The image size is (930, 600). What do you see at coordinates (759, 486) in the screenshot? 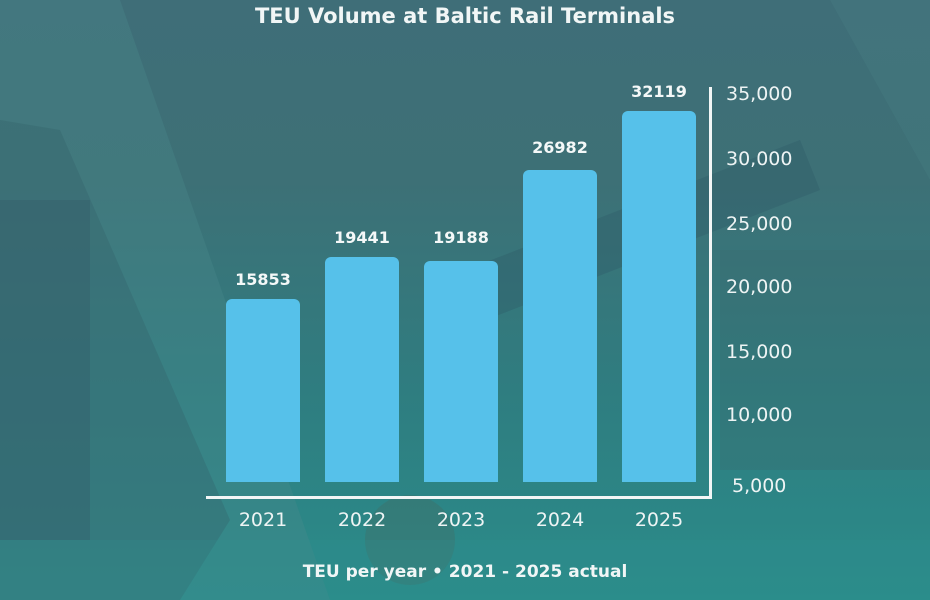
I see `y-tick-5000: 5,000` at bounding box center [759, 486].